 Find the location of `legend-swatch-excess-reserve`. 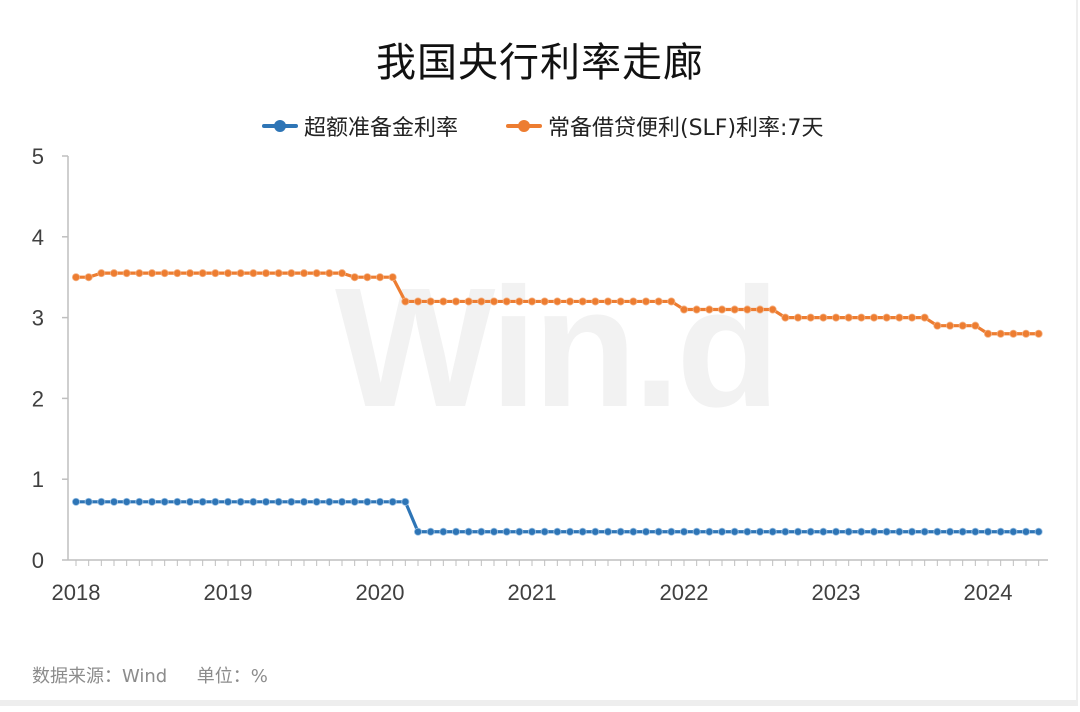

legend-swatch-excess-reserve is located at coordinates (280, 126).